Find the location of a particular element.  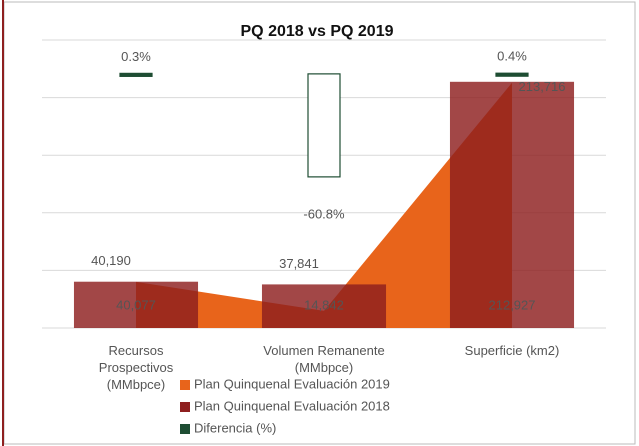

data-label: 0.4% is located at coordinates (512, 56).